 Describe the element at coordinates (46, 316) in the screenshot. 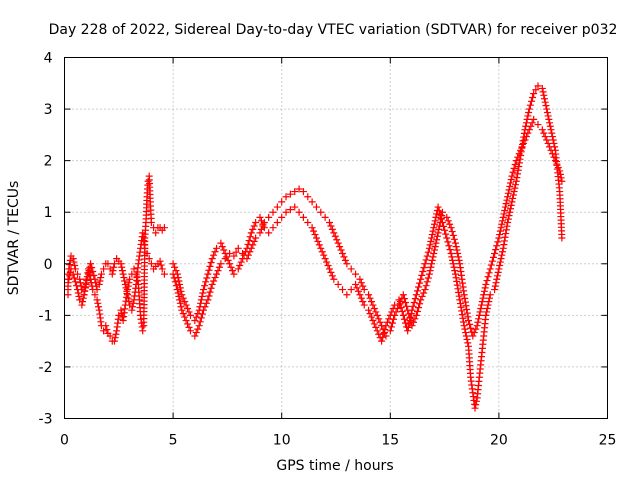

I see `y-tick-label: -1` at that location.